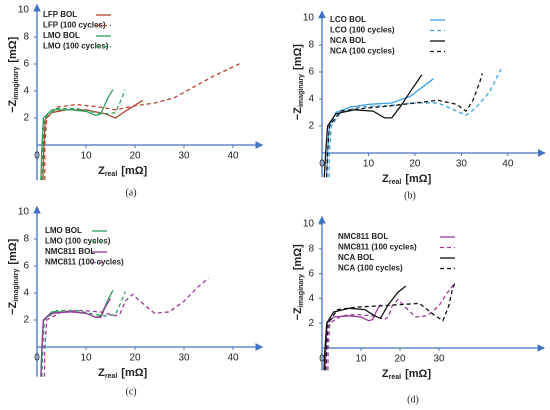  I want to click on caption: (c), so click(130, 391).